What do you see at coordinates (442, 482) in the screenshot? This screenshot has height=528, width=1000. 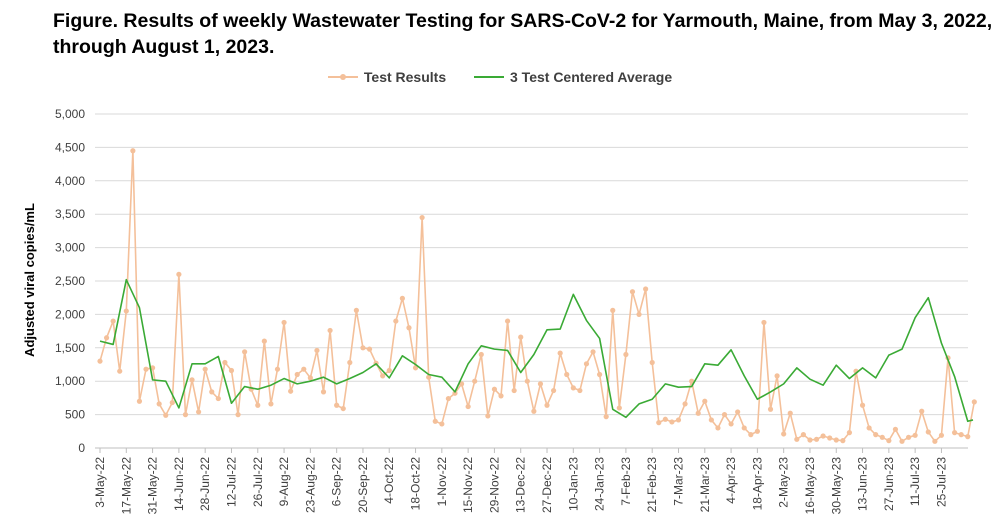 I see `x-tick-label: 1-Nov-22` at bounding box center [442, 482].